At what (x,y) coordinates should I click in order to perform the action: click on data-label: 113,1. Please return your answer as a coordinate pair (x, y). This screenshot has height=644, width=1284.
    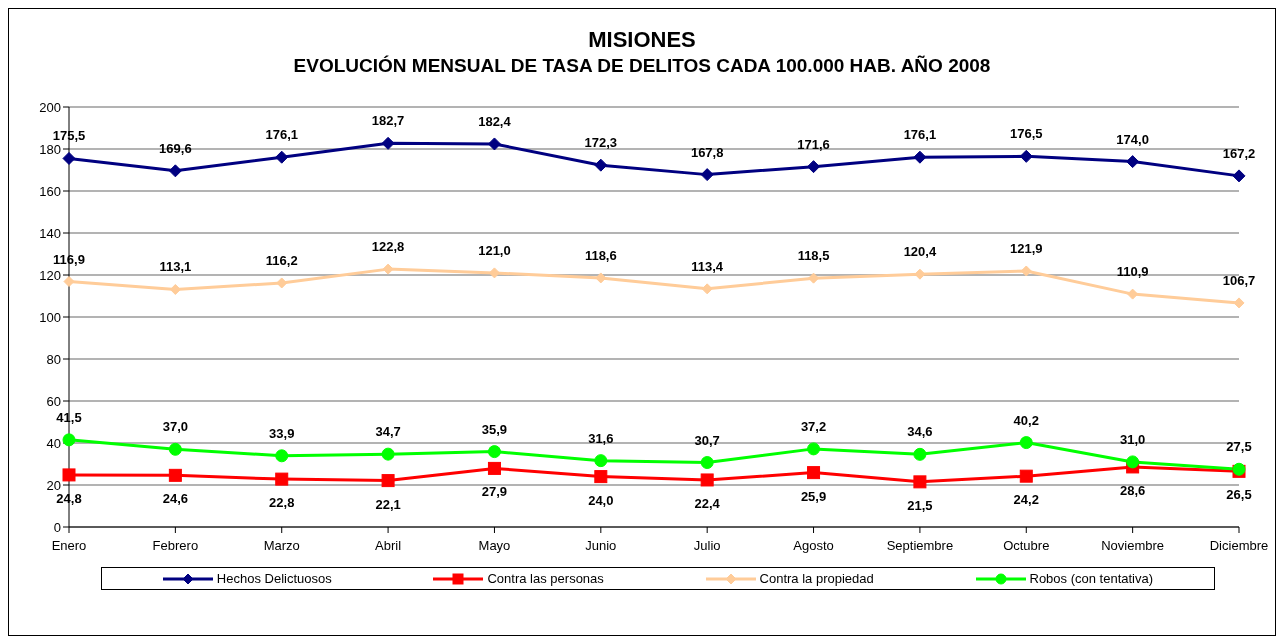
    Looking at the image, I should click on (175, 267).